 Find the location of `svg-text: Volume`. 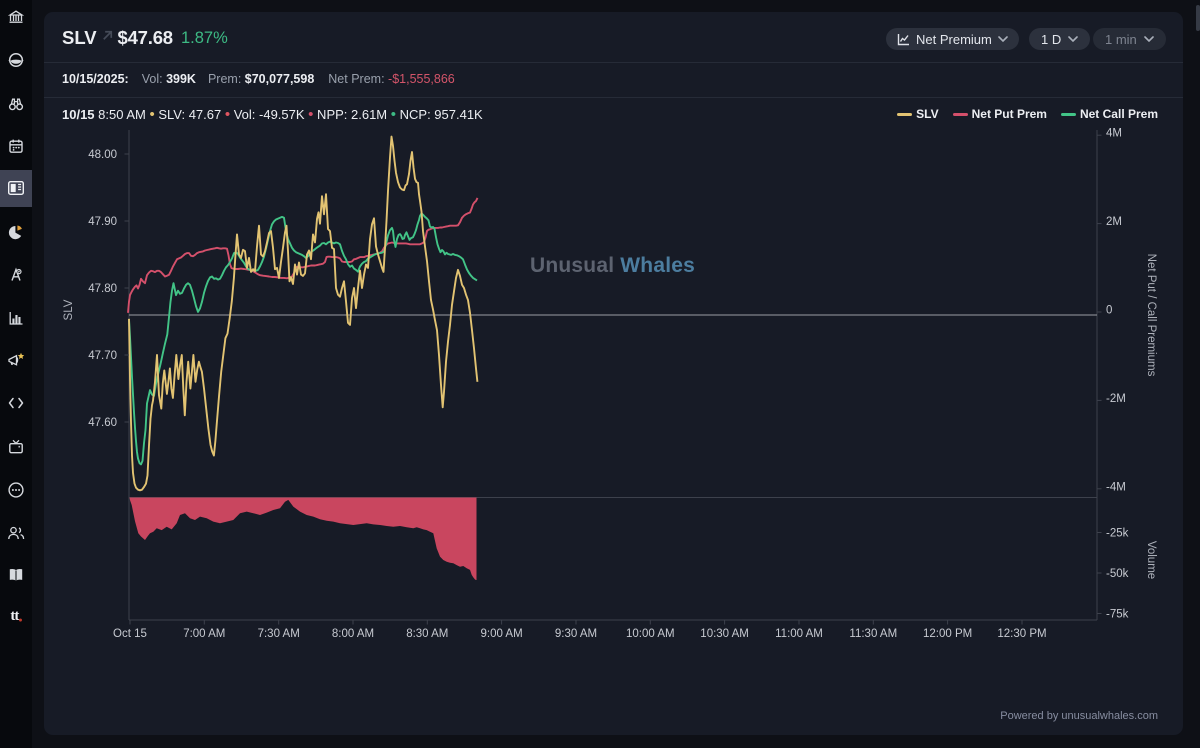

svg-text: Volume is located at coordinates (1151, 560).